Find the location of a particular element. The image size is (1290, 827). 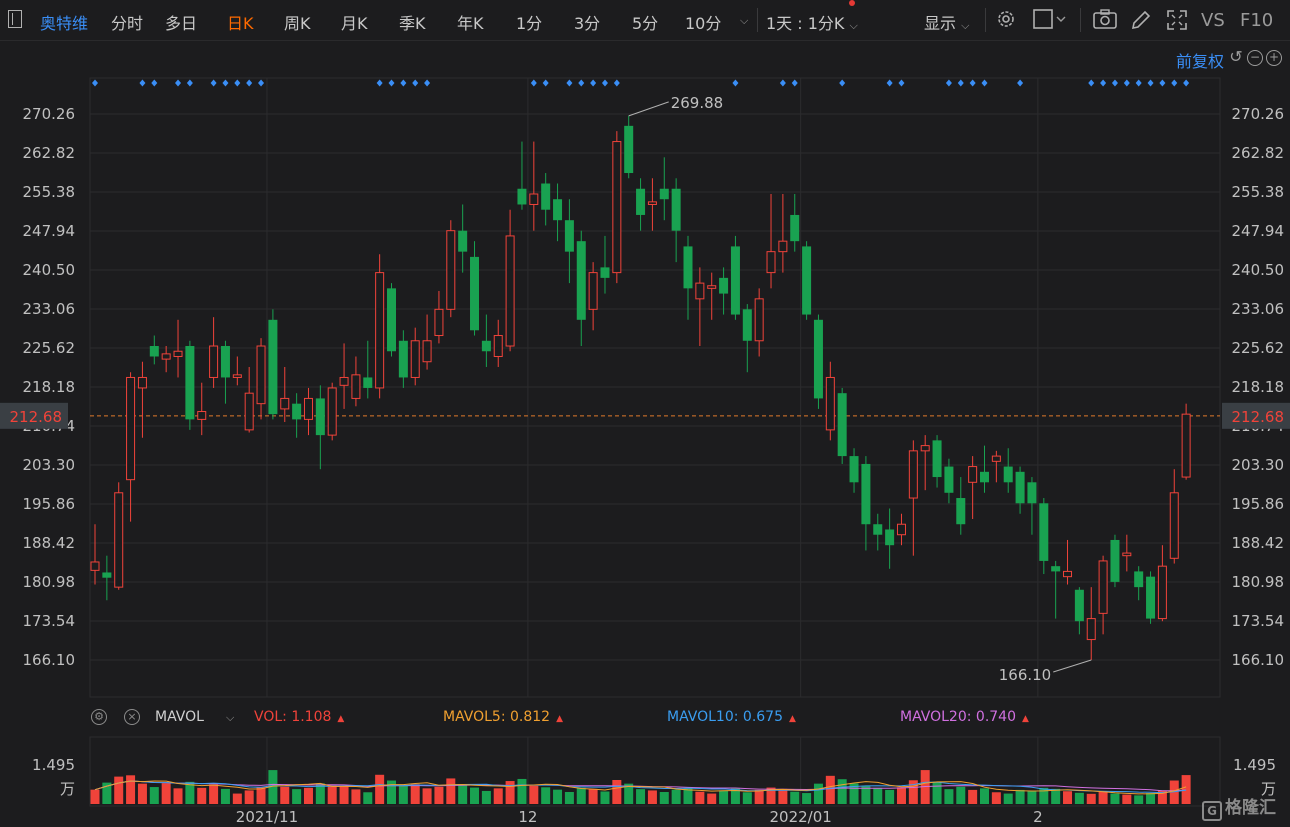

right-price-tick: 218.18 is located at coordinates (1258, 387).